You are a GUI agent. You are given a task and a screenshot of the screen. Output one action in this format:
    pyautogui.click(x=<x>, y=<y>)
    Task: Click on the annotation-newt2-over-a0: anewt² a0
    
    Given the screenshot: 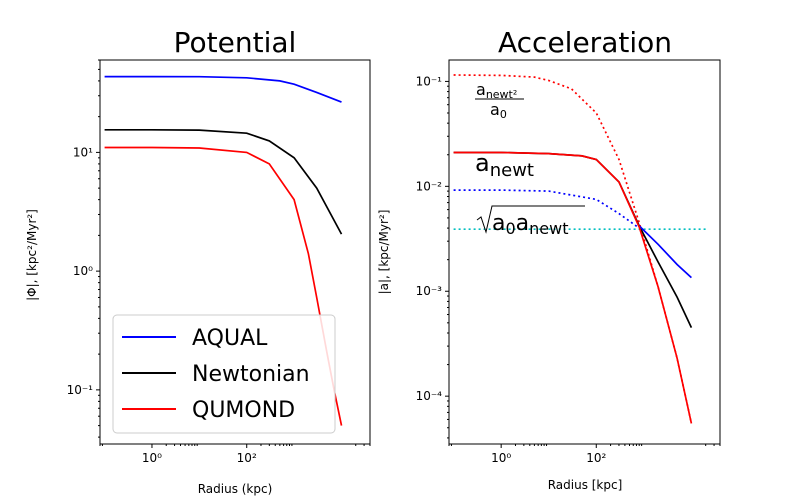 What is the action you would take?
    pyautogui.click(x=499, y=100)
    